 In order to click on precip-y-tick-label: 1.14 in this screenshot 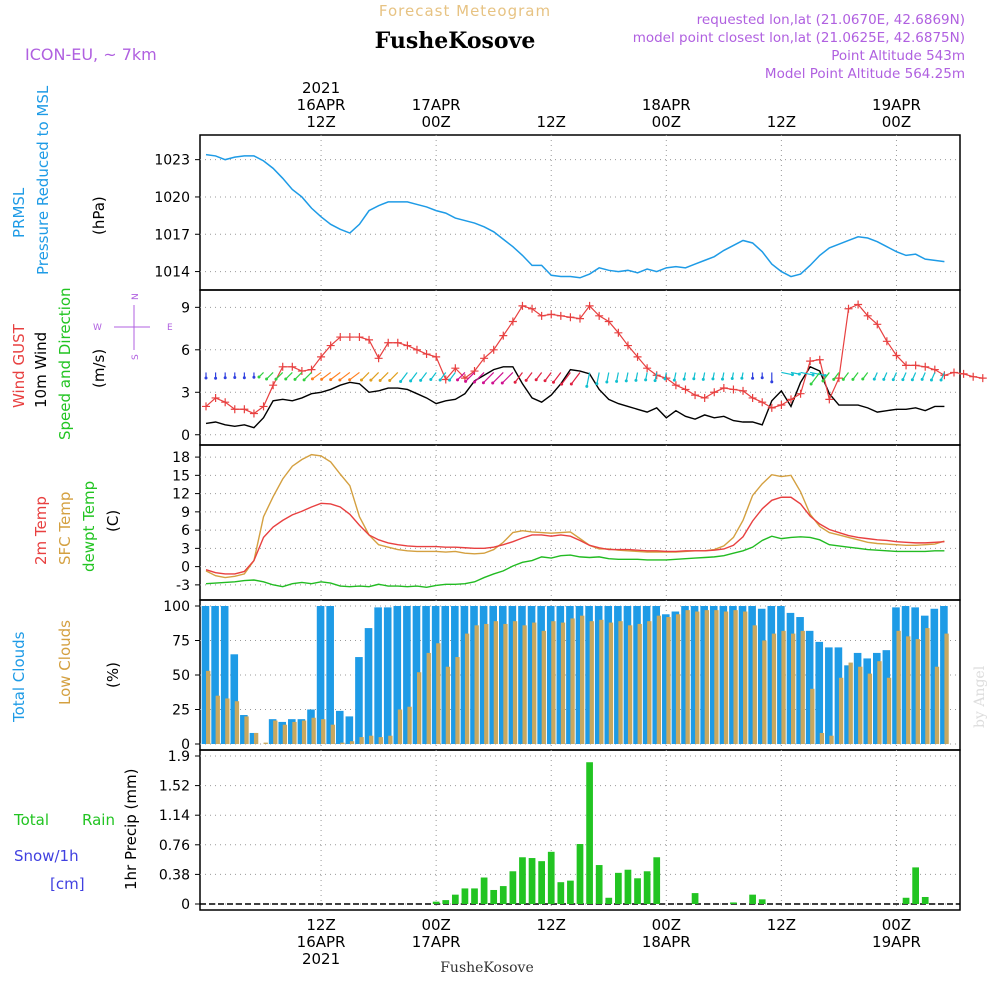, I will do `click(174, 816)`.